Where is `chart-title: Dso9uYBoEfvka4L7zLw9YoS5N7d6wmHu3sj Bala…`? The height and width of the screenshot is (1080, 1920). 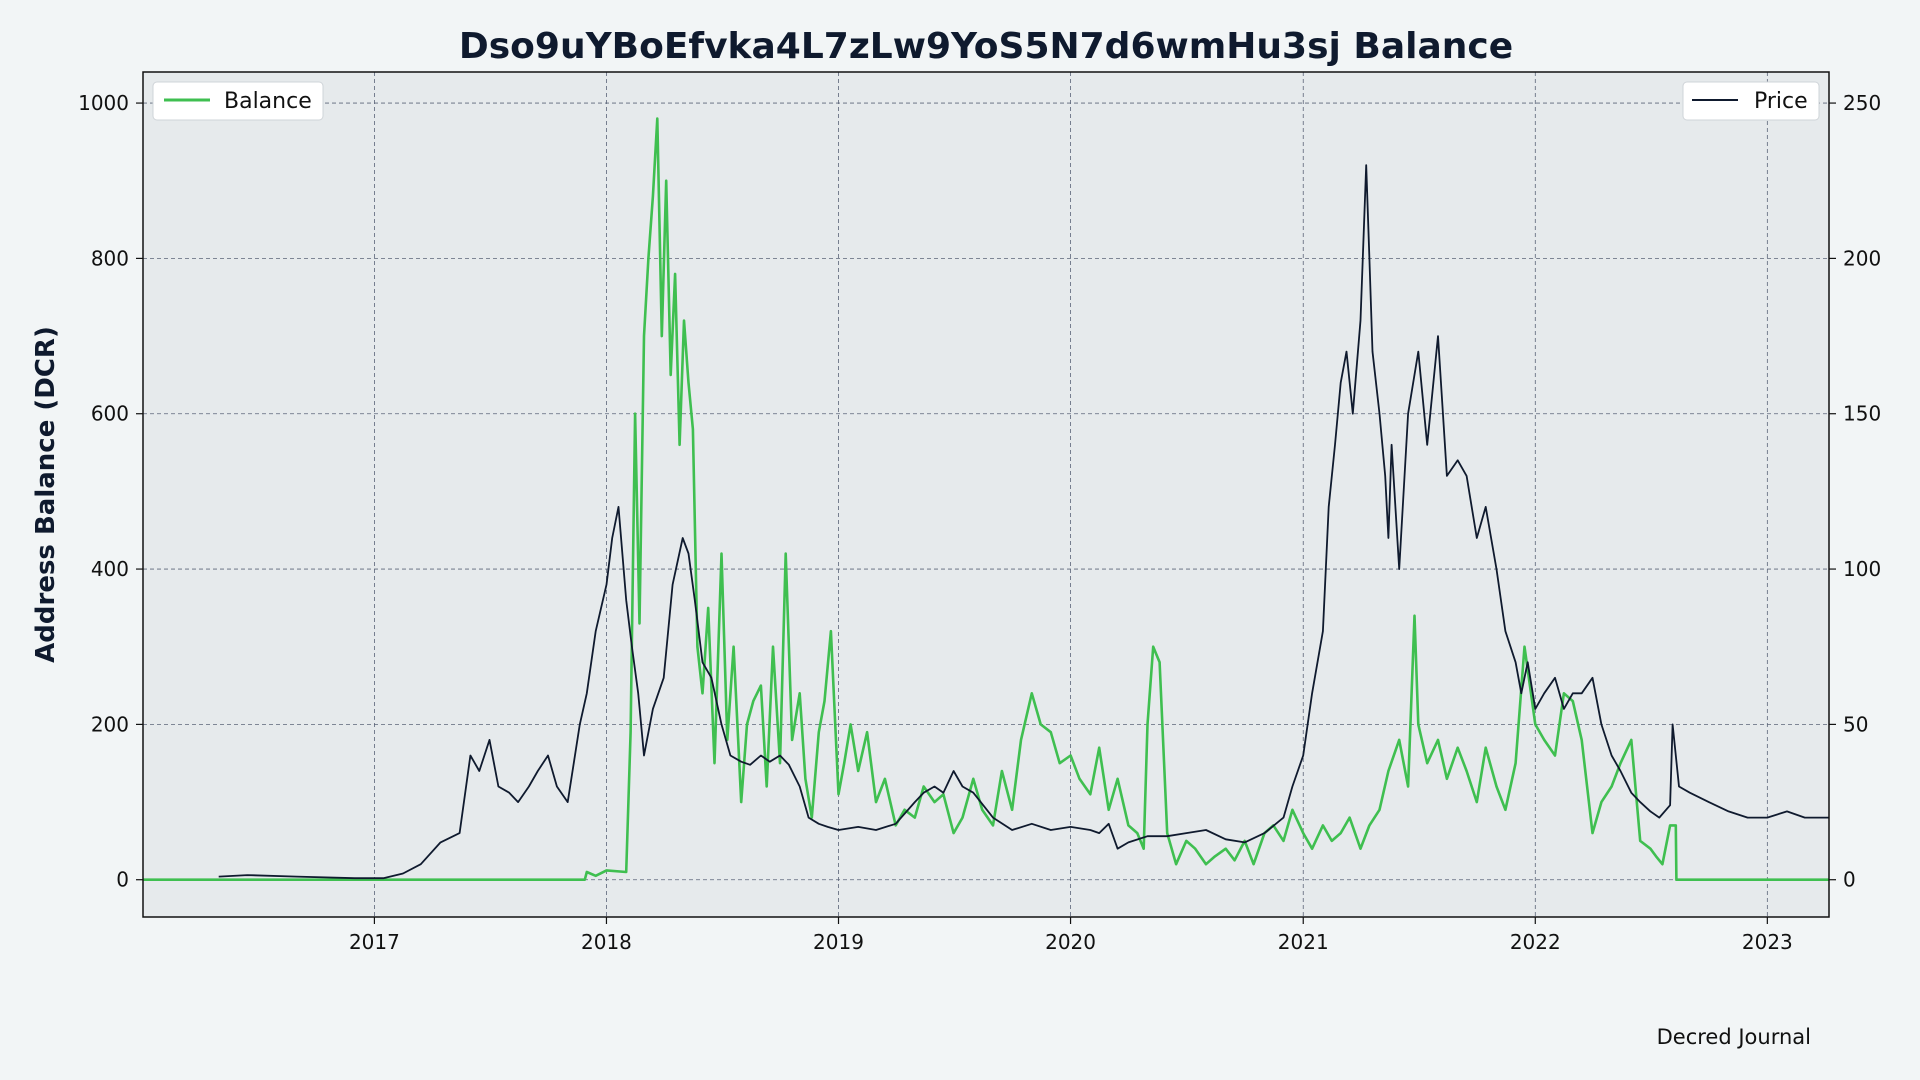 chart-title: Dso9uYBoEfvka4L7zLw9YoS5N7d6wmHu3sj Bala… is located at coordinates (986, 46).